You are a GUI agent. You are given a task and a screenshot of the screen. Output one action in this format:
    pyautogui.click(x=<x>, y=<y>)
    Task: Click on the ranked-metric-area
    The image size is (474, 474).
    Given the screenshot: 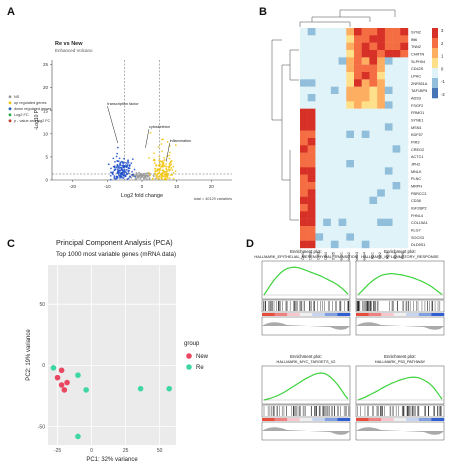 What is the action you would take?
    pyautogui.click(x=306, y=431)
    